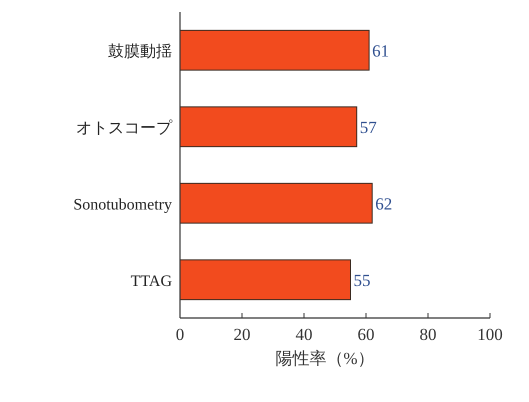 The width and height of the screenshot is (529, 402). What do you see at coordinates (151, 281) in the screenshot?
I see `y-tick-label: TTAG` at bounding box center [151, 281].